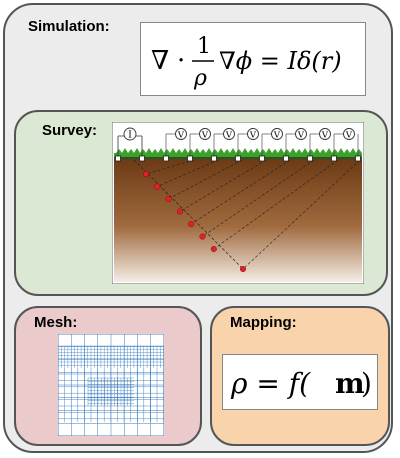 The image size is (400, 458). I want to click on survey-title: Survey:, so click(70, 130).